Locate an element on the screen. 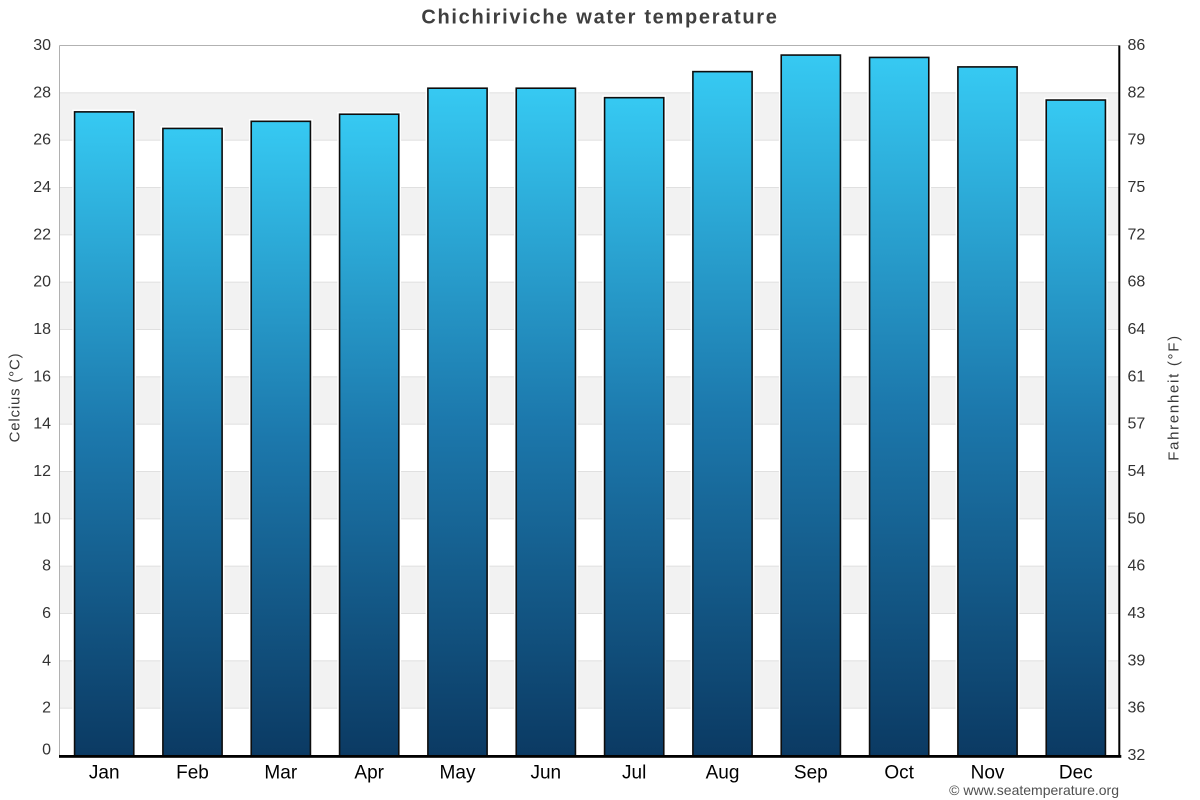 The image size is (1200, 800). svg-text: 79 is located at coordinates (1137, 140).